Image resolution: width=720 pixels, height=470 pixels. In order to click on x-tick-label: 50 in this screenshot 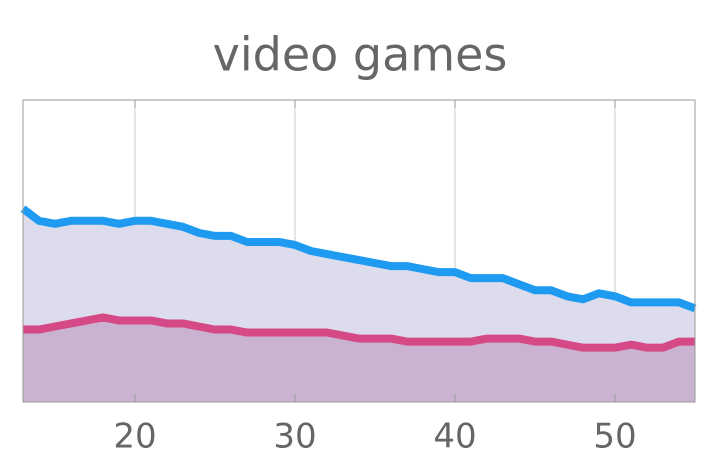, I will do `click(614, 437)`.